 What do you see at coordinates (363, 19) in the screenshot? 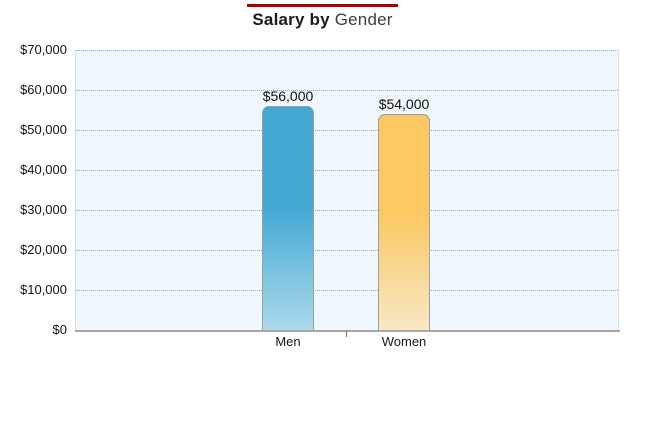
I see `chart-title-light: Gender` at bounding box center [363, 19].